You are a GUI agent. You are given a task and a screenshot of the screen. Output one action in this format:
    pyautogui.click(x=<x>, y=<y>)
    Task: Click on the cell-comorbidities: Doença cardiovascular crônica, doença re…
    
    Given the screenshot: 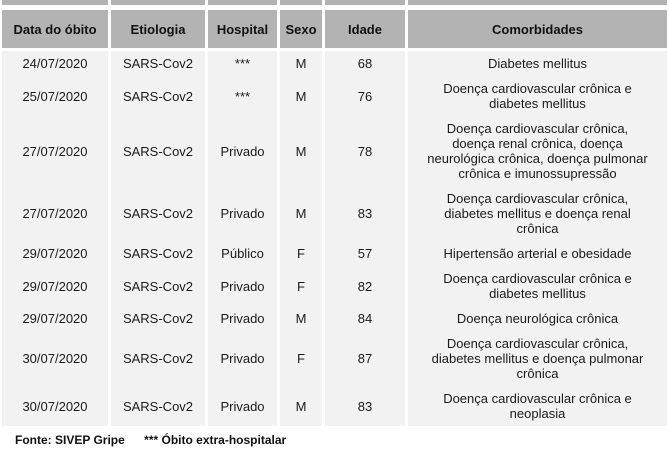 What is the action you would take?
    pyautogui.click(x=537, y=151)
    